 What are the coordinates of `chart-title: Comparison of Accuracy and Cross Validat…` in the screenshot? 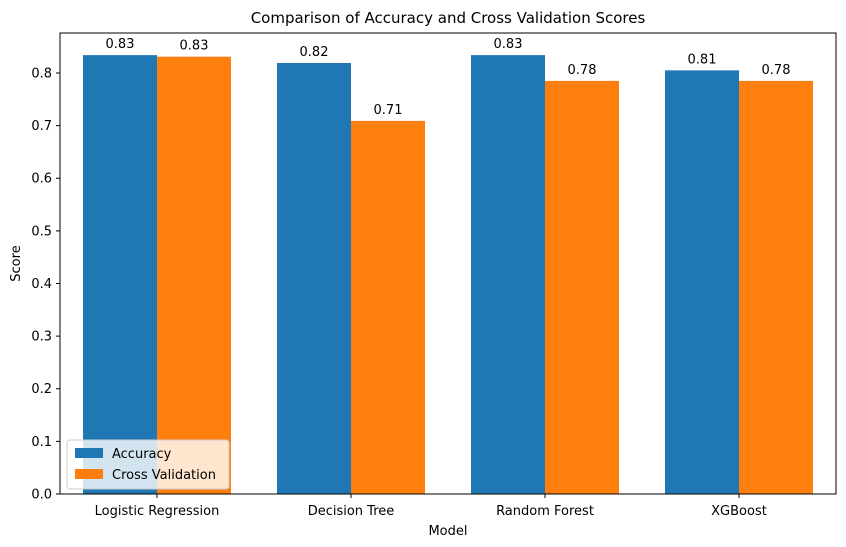 It's located at (448, 18).